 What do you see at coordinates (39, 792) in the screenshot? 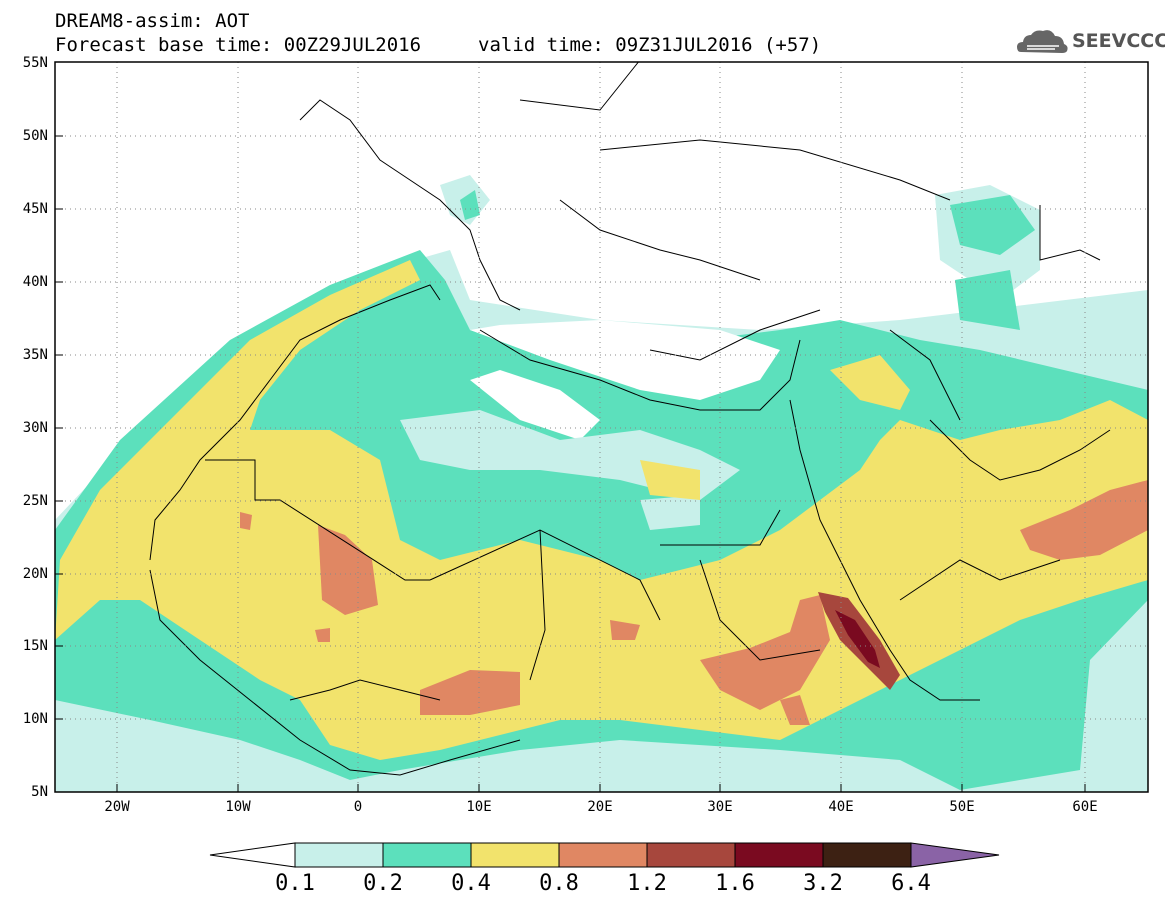
I see `lat-label: 5N` at bounding box center [39, 792].